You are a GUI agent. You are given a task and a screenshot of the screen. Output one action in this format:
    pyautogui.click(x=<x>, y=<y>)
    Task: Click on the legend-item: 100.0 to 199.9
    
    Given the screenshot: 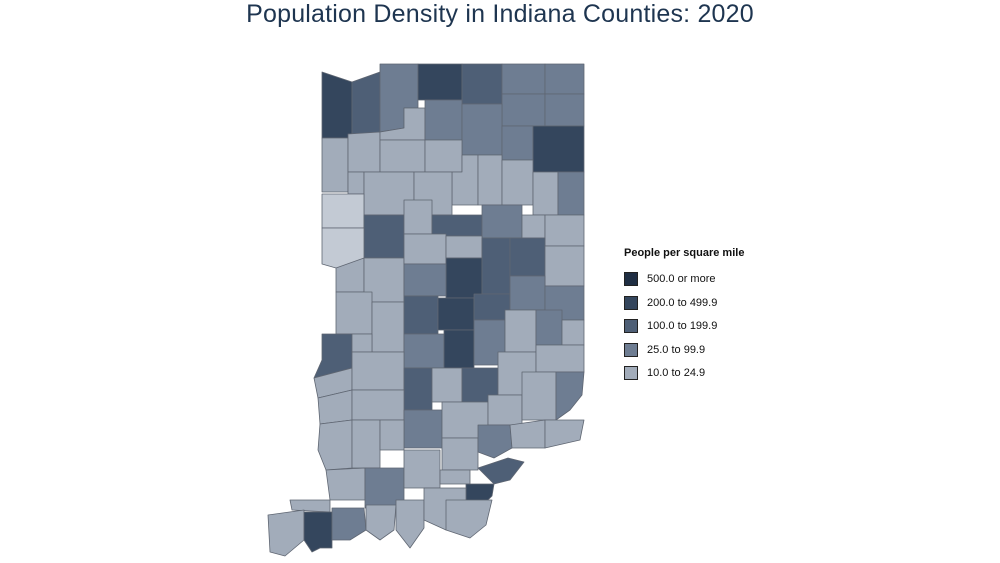 What is the action you would take?
    pyautogui.click(x=704, y=326)
    